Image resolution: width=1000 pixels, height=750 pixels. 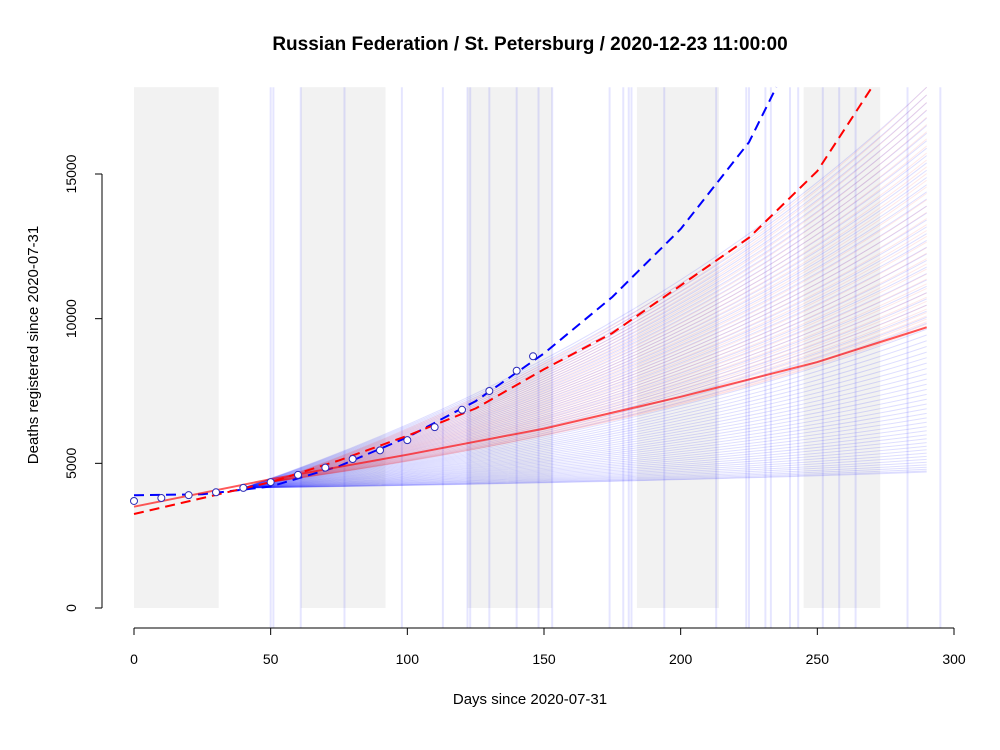 What do you see at coordinates (33, 345) in the screenshot?
I see `y-axis-label: Deaths registered since 2020-07-31` at bounding box center [33, 345].